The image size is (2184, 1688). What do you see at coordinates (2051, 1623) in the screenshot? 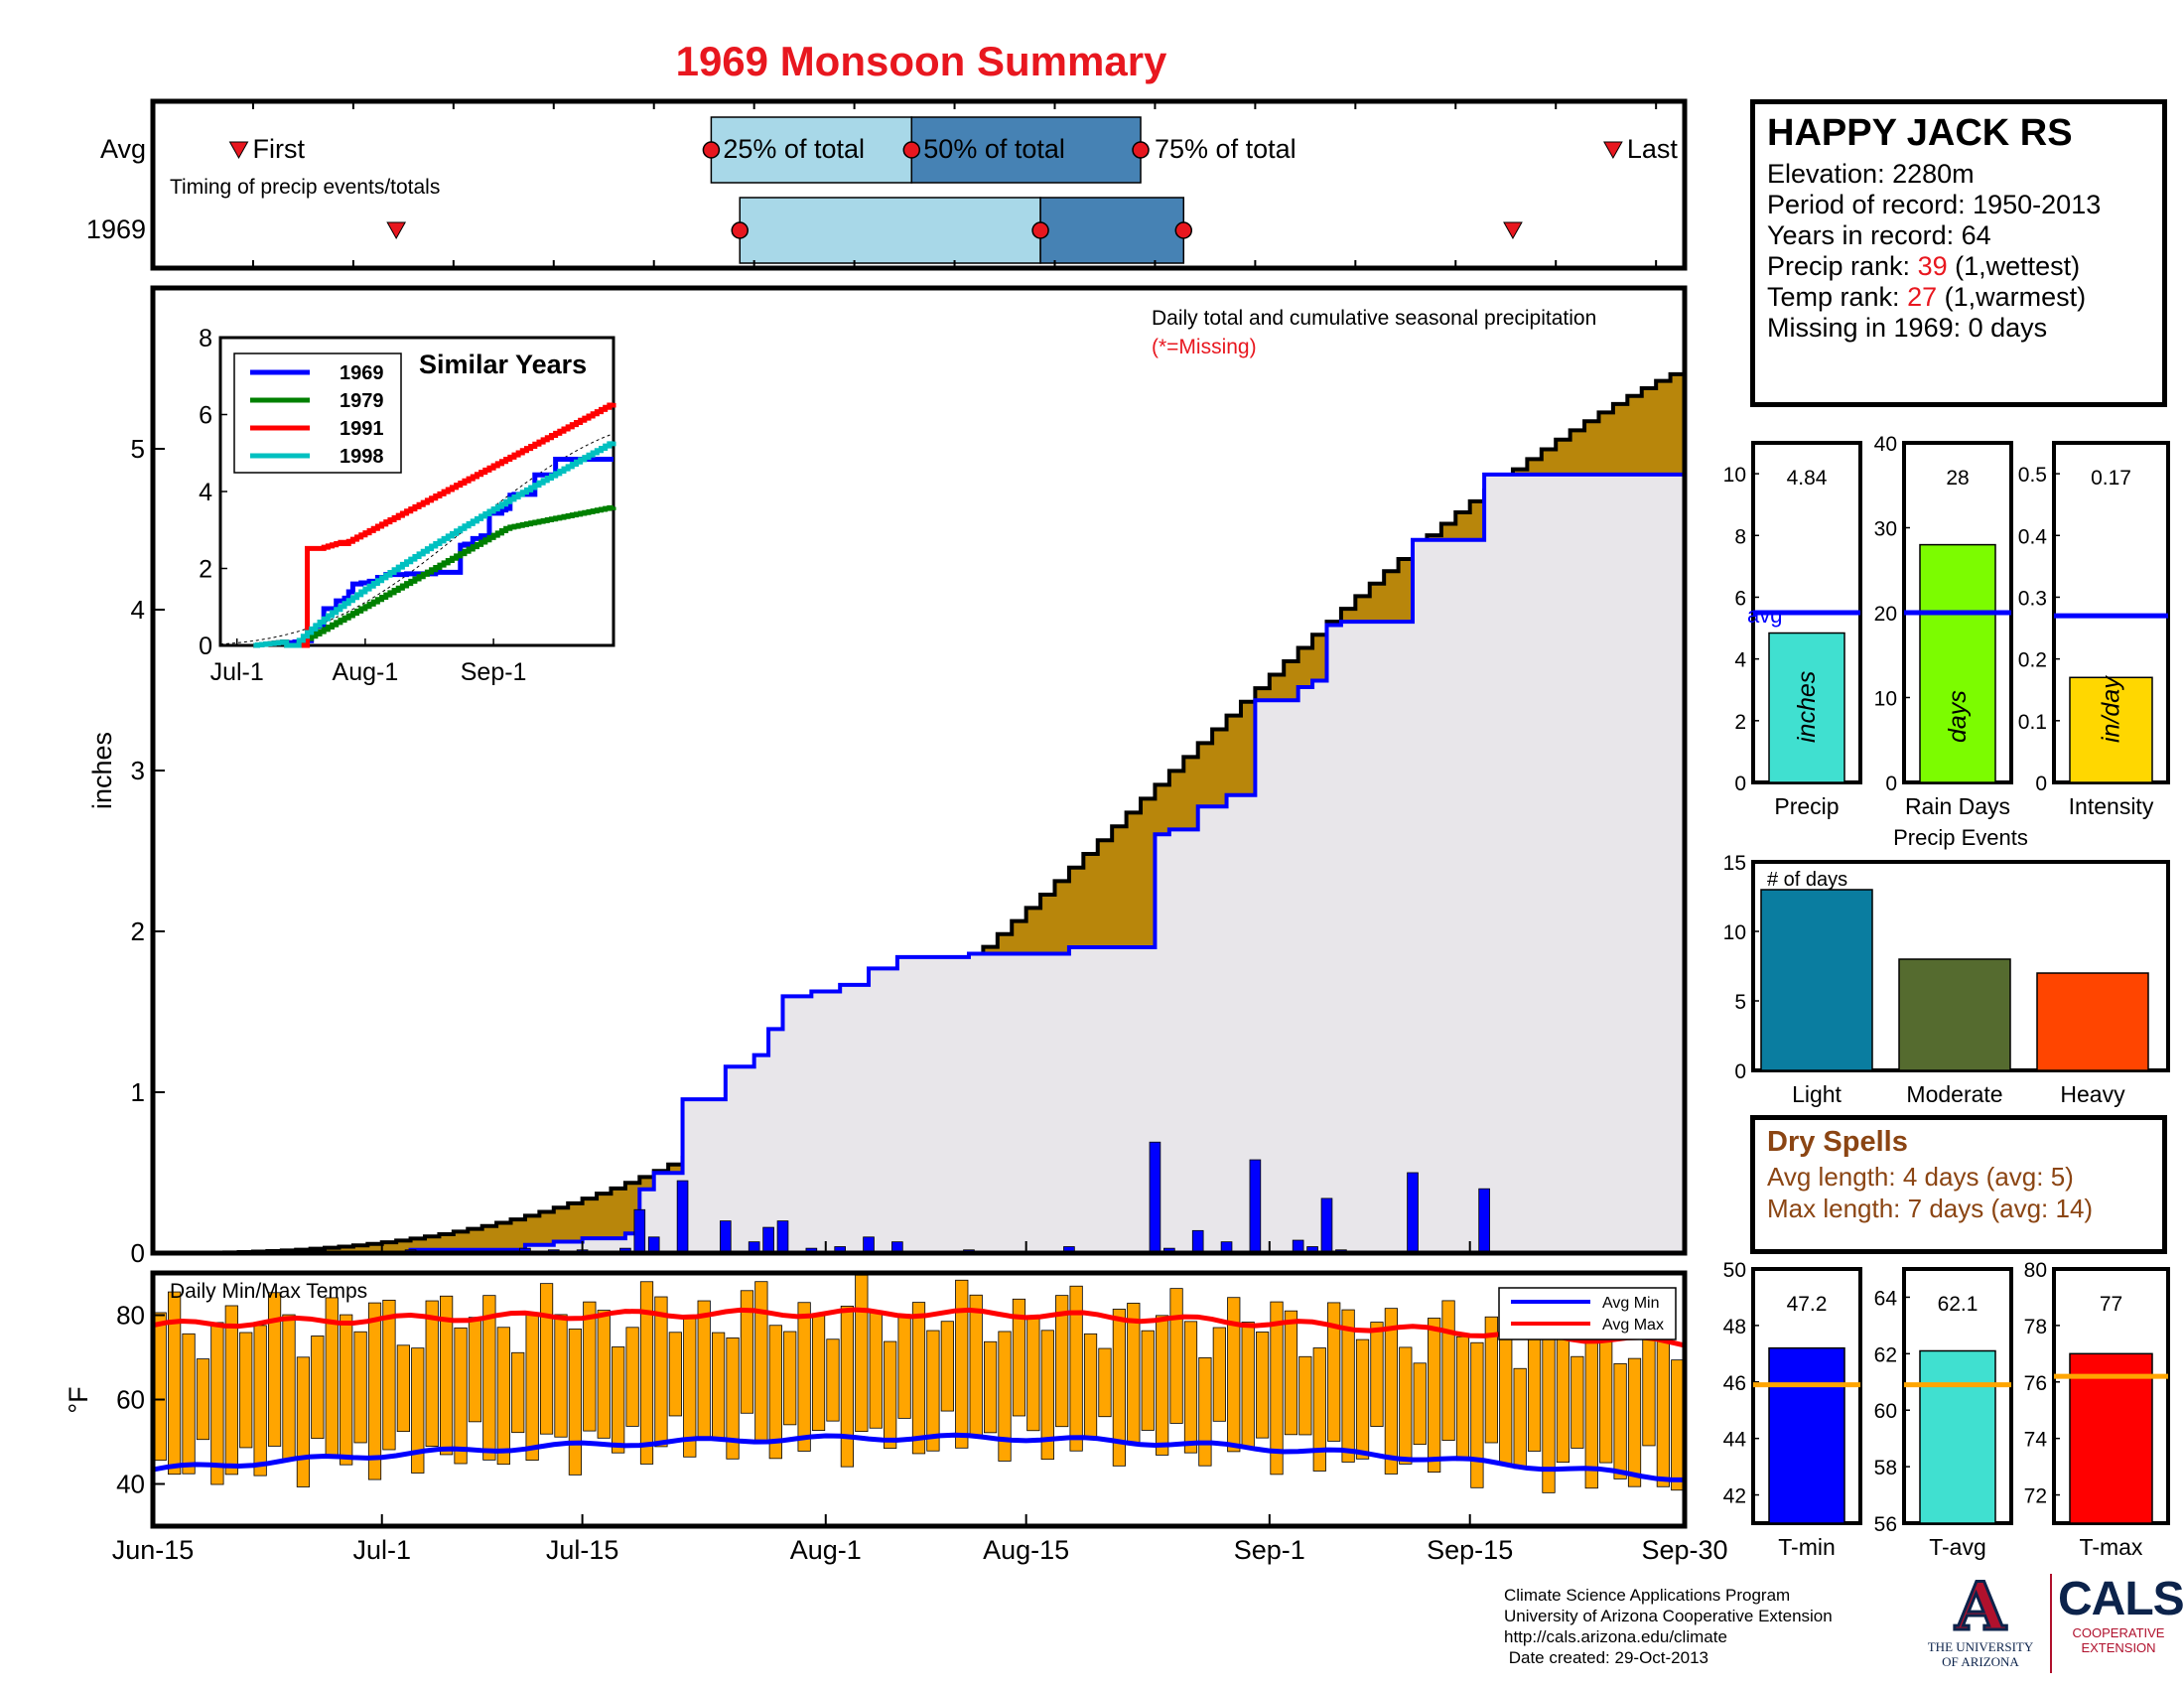
I see `logo-divider` at bounding box center [2051, 1623].